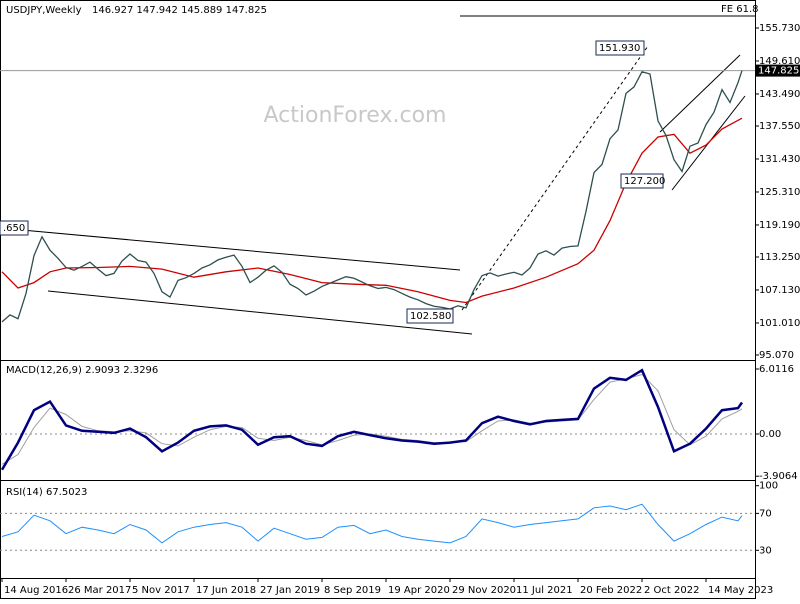  I want to click on panel-title: MACD(12,26,9) 2.9093 2.3296, so click(82, 370).